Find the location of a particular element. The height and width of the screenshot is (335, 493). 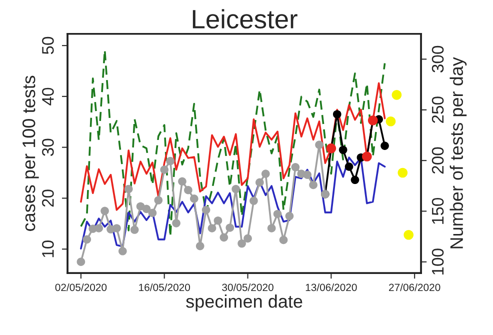

x-tick-label: 27/06/2020 is located at coordinates (414, 287).